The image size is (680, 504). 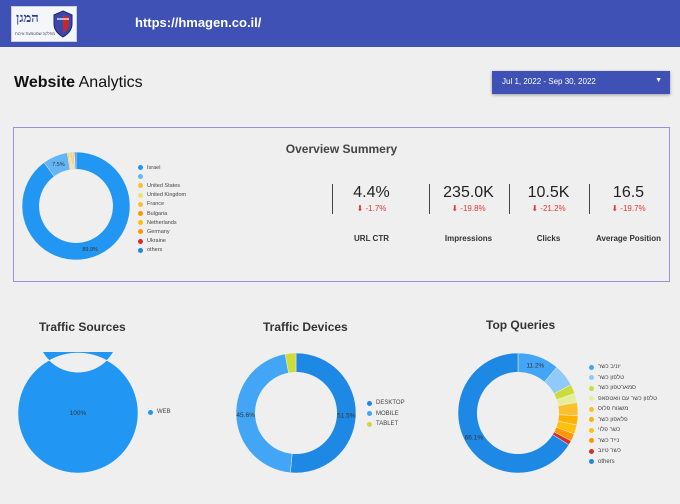 What do you see at coordinates (27, 18) in the screenshot?
I see `logo-text: המגן` at bounding box center [27, 18].